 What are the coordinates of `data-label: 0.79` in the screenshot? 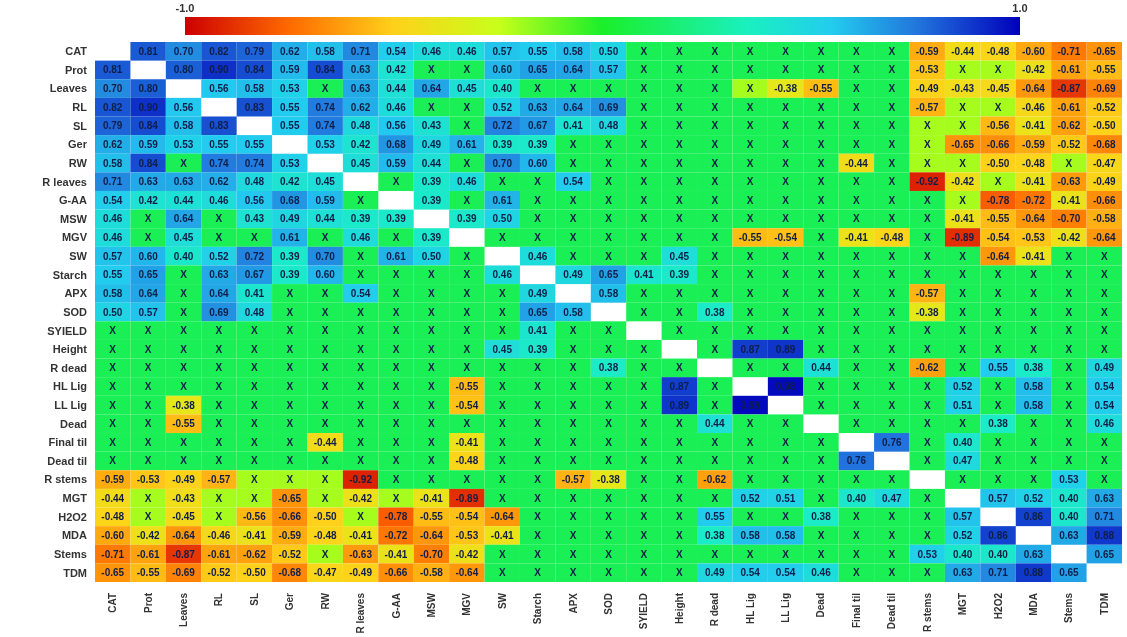 It's located at (112, 126).